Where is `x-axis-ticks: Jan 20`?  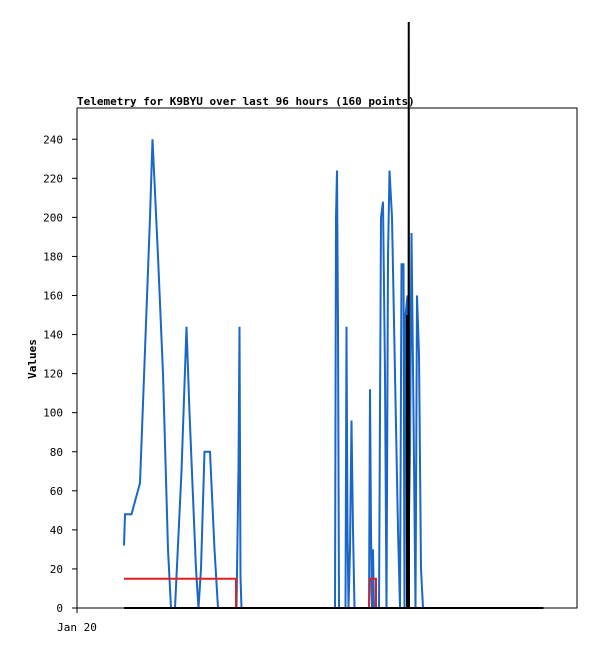
x-axis-ticks: Jan 20 is located at coordinates (77, 621).